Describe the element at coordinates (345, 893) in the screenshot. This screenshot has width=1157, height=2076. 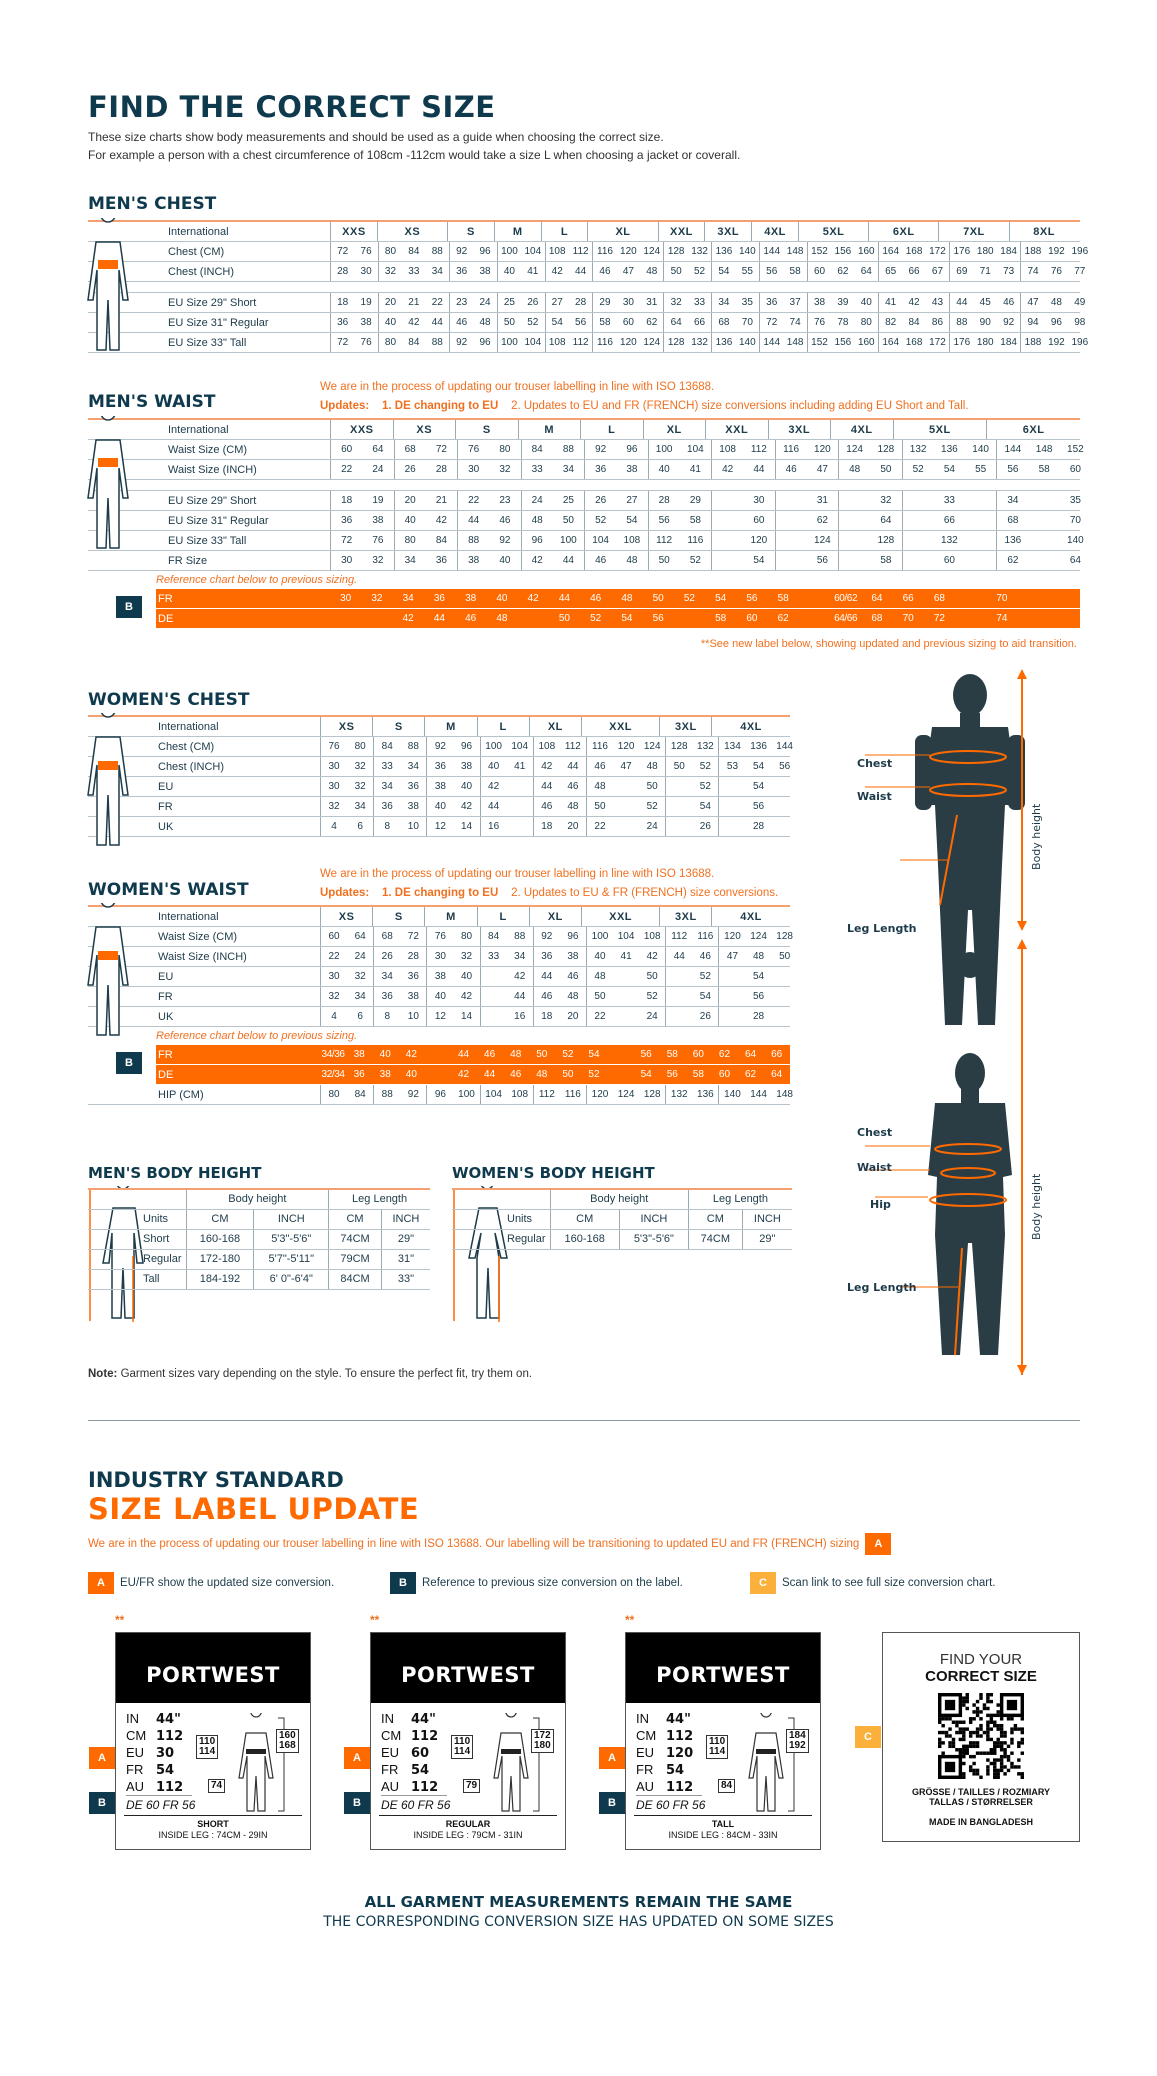
I see `updates-label: Updates:` at that location.